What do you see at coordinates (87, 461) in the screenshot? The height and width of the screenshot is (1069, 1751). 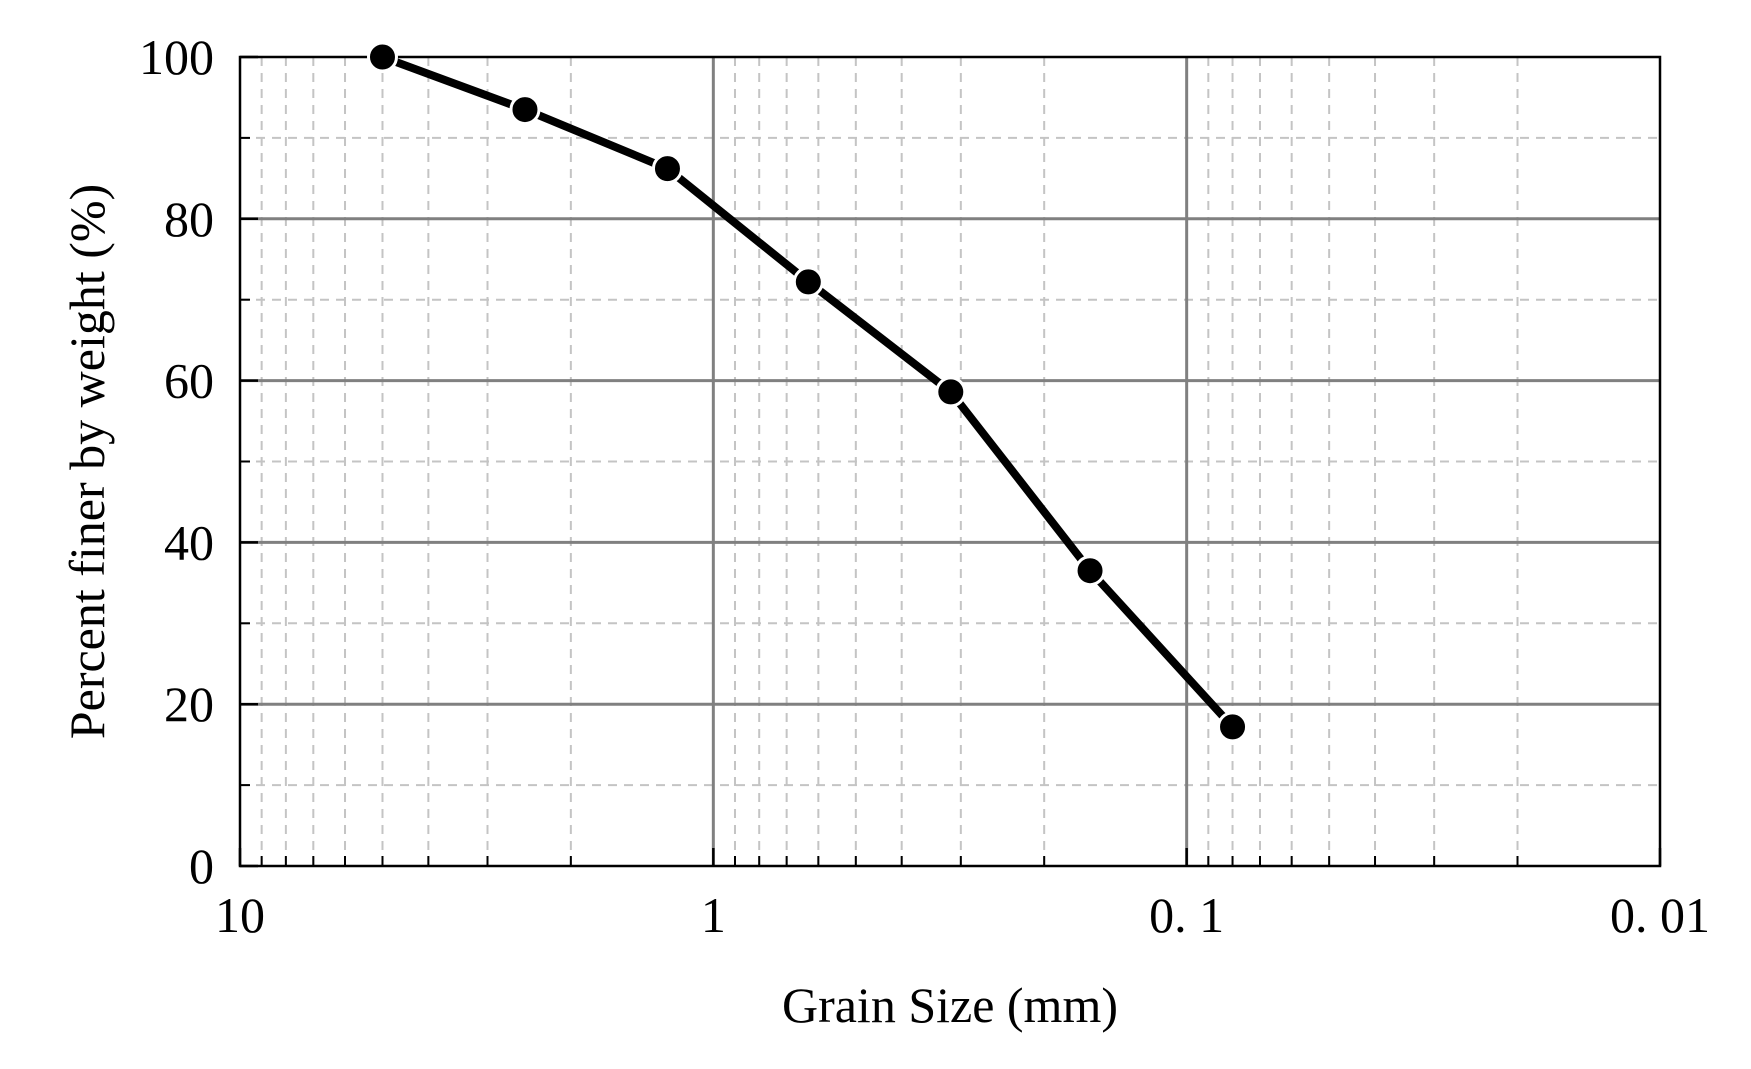 I see `y-axis-title: Percent finer by weight (%)` at bounding box center [87, 461].